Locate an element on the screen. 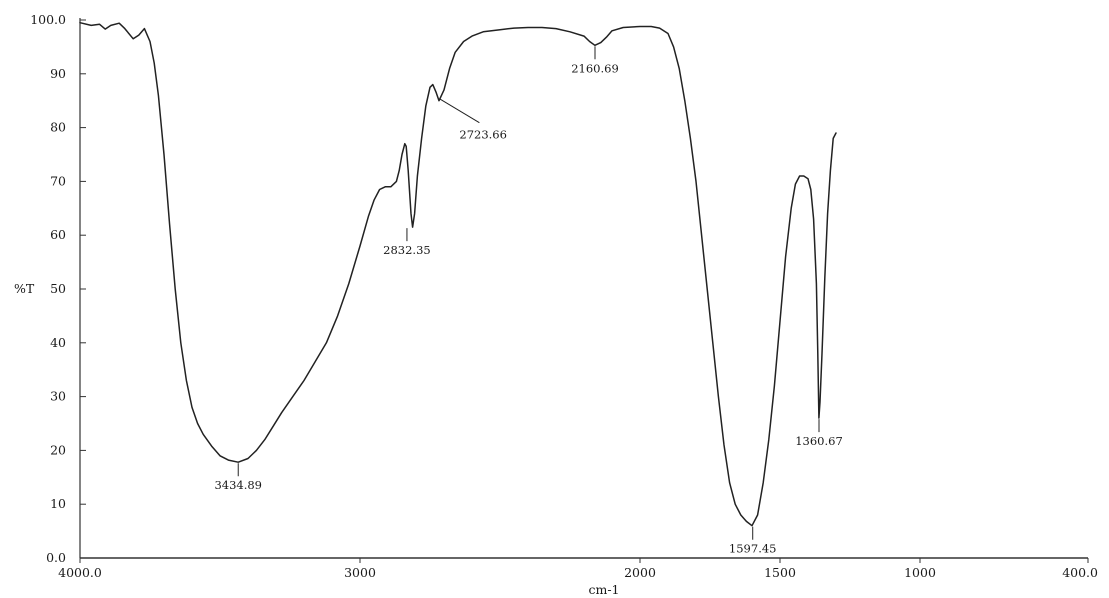 The image size is (1109, 598). peak-label: 3434.89 is located at coordinates (238, 485).